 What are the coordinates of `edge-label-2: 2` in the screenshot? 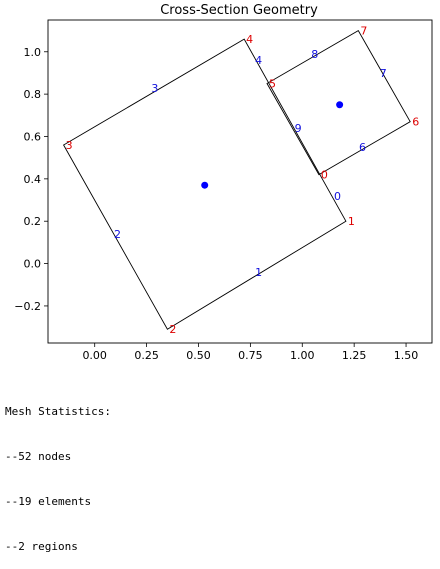 It's located at (117, 234).